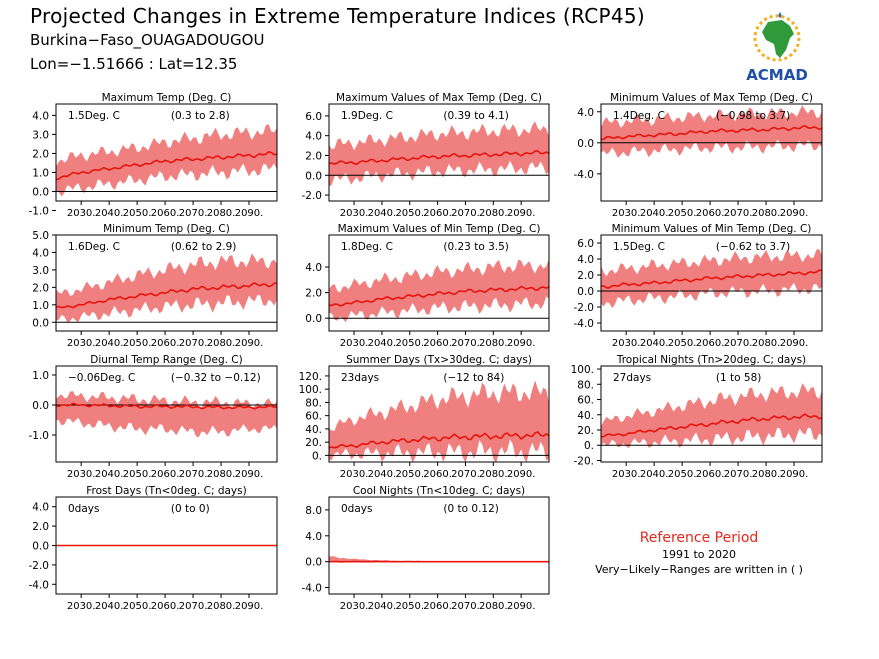  I want to click on chart-title: Cool Nights (Tn<10deg. C; days), so click(439, 491).